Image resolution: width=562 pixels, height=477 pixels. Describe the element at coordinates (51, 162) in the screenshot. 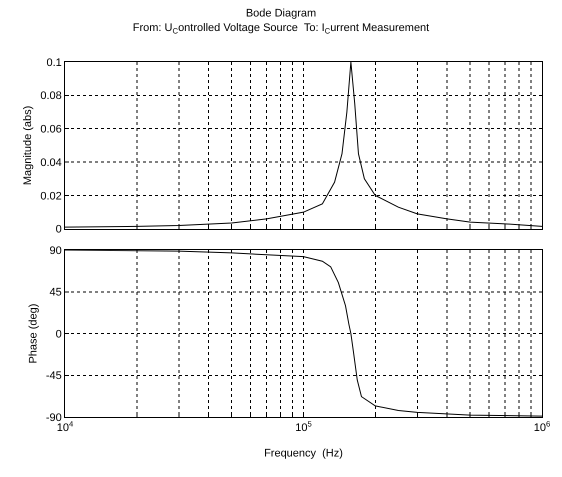

I see `y-tick-label: 0.04` at that location.